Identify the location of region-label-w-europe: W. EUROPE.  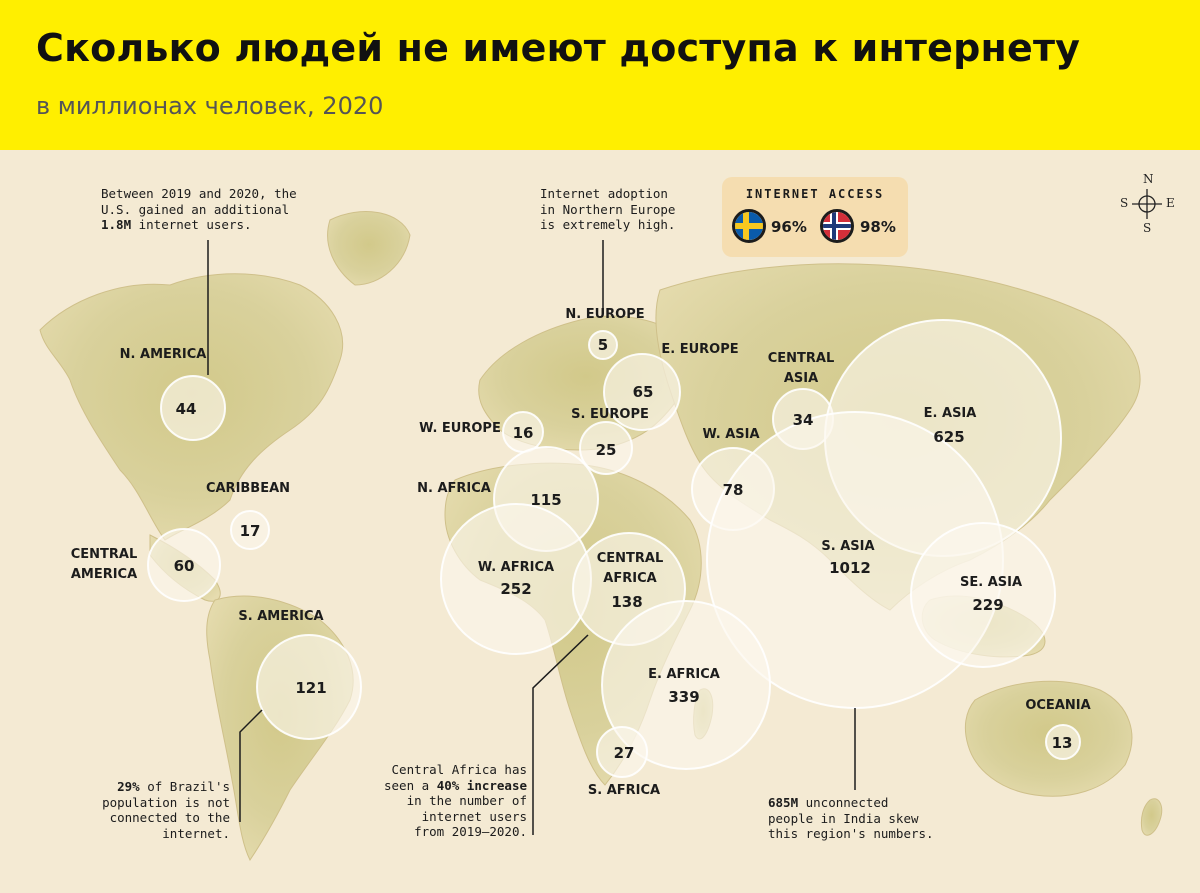
(460, 428).